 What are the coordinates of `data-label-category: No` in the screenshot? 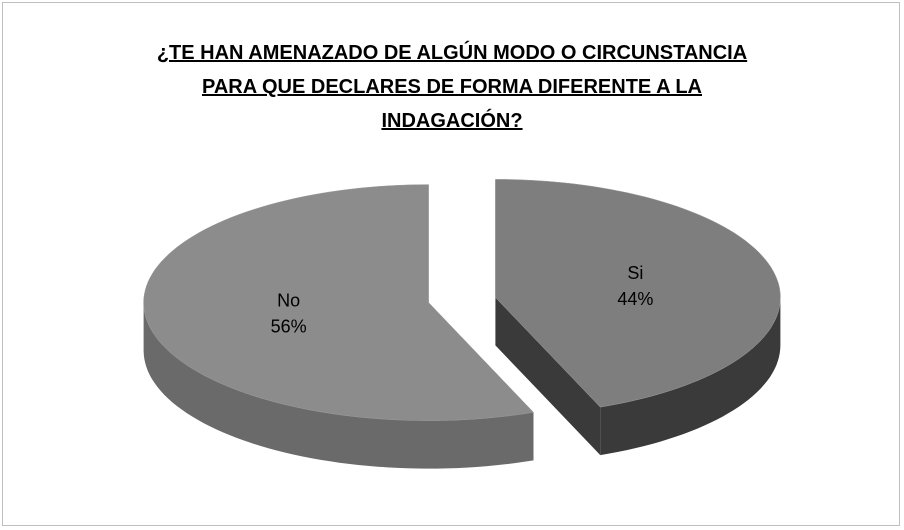 It's located at (288, 300).